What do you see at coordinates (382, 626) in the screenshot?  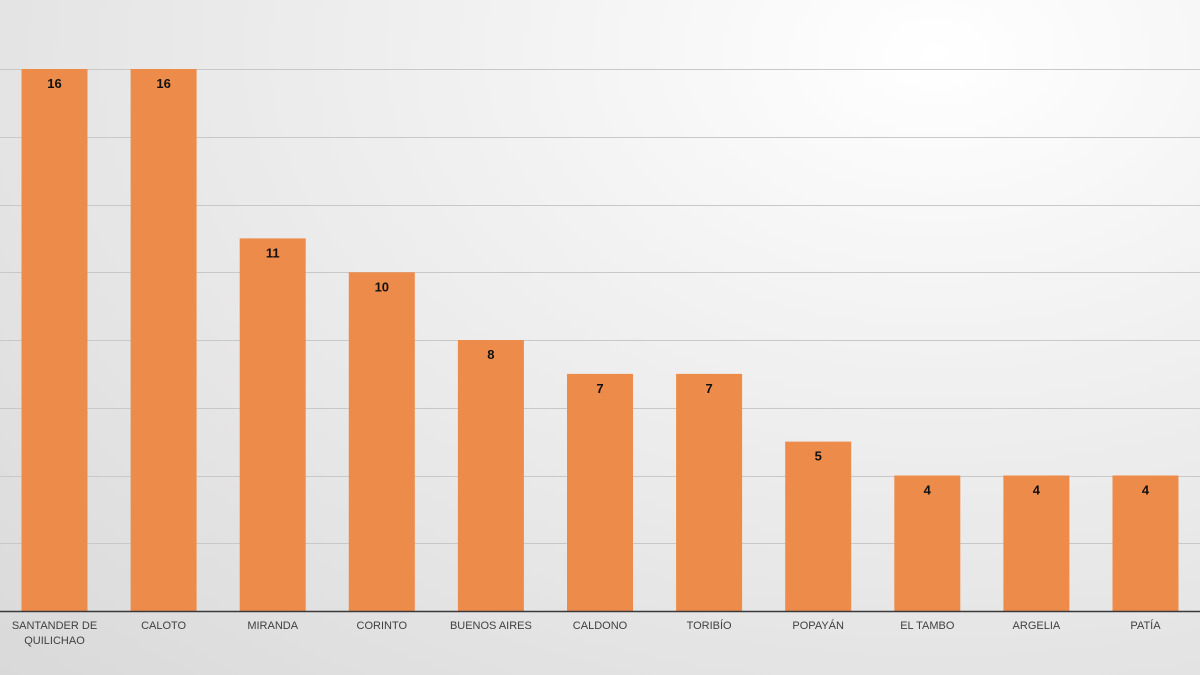 I see `category-label: CORINTO` at bounding box center [382, 626].